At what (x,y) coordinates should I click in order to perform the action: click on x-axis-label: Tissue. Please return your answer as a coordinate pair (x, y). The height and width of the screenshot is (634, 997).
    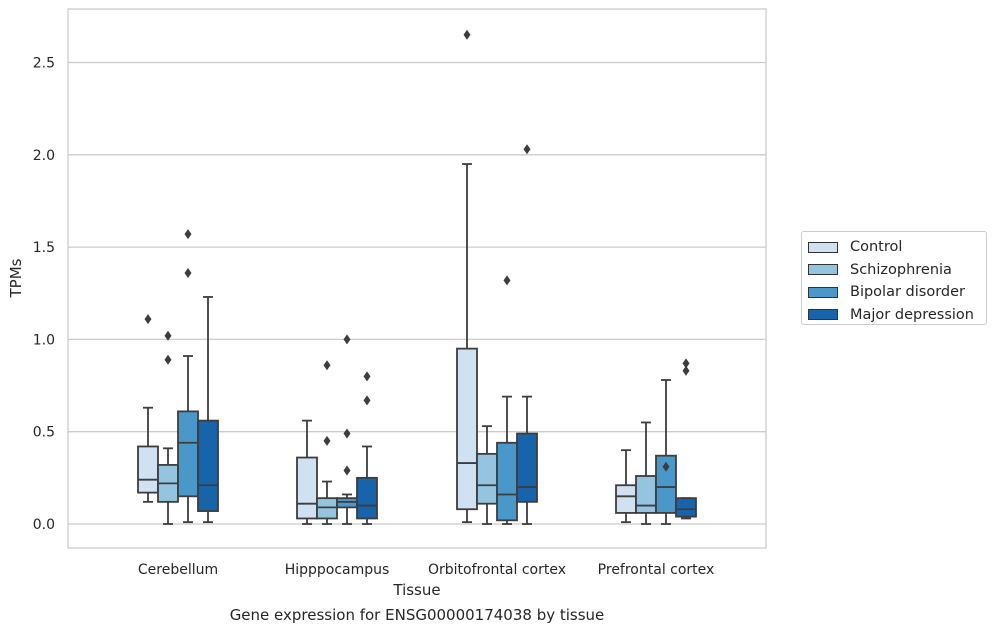
    Looking at the image, I should click on (416, 590).